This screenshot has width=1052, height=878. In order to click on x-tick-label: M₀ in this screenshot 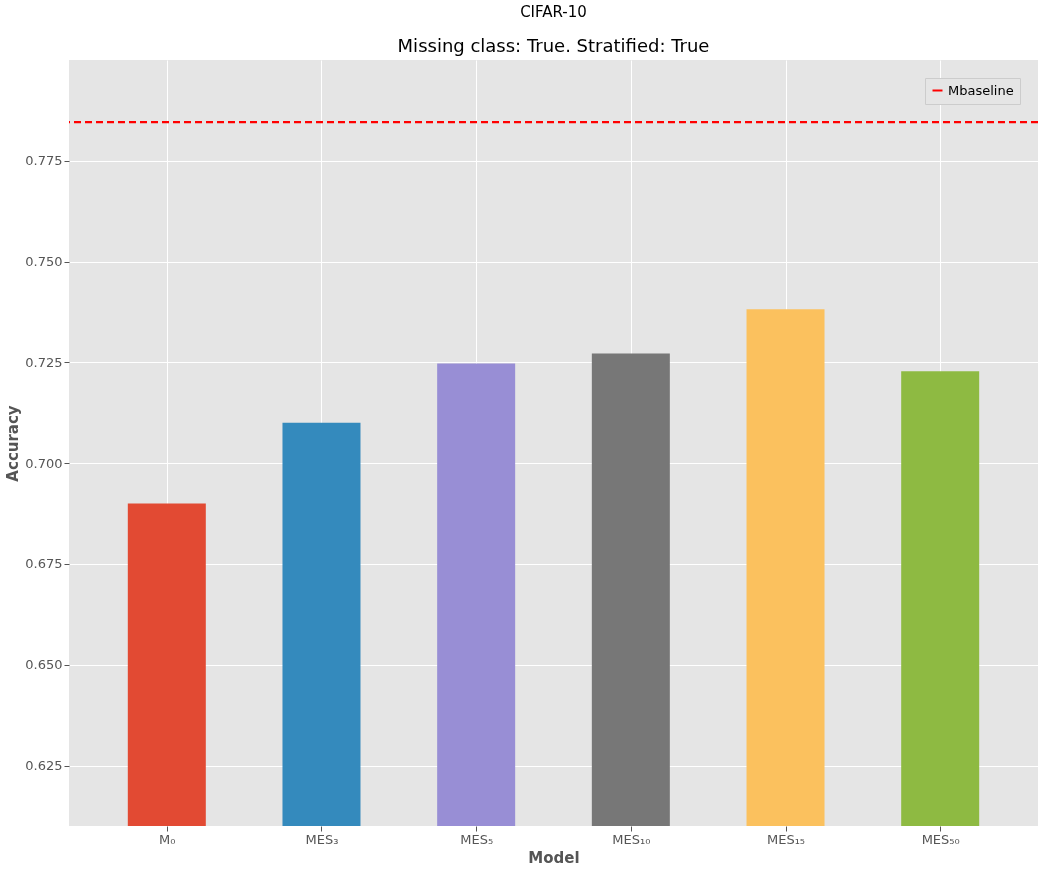, I will do `click(167, 839)`.